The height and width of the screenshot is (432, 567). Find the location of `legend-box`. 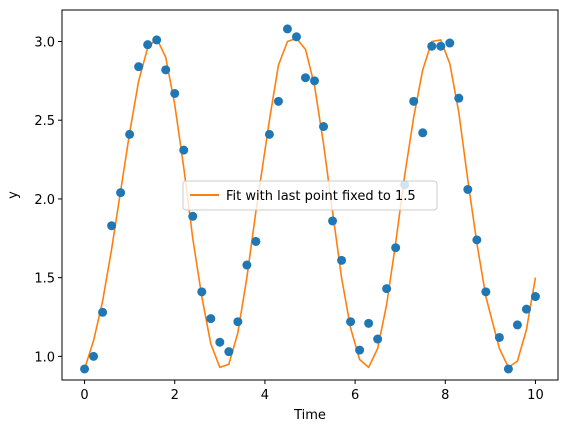

legend-box is located at coordinates (310, 195).